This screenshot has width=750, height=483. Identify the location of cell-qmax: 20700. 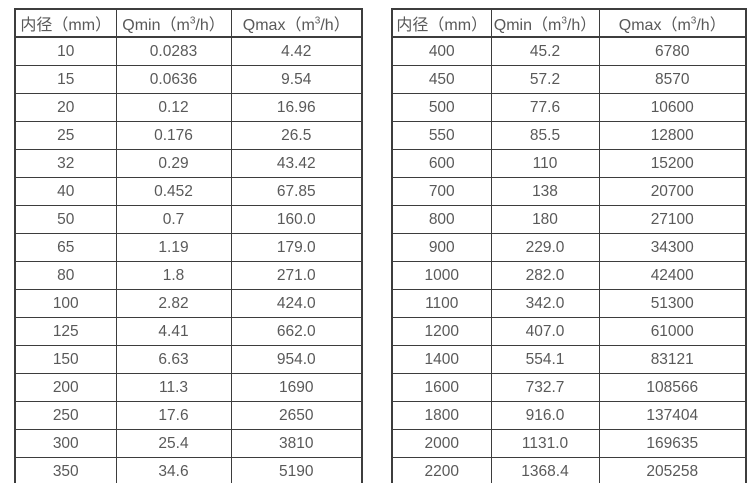
(672, 191).